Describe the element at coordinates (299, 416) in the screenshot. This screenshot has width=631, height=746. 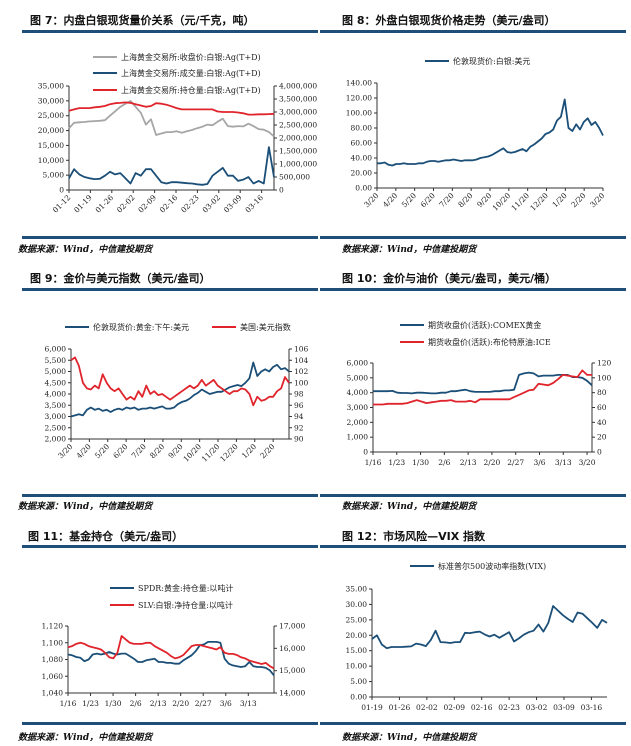
I see `y2-tick-label: 94` at that location.